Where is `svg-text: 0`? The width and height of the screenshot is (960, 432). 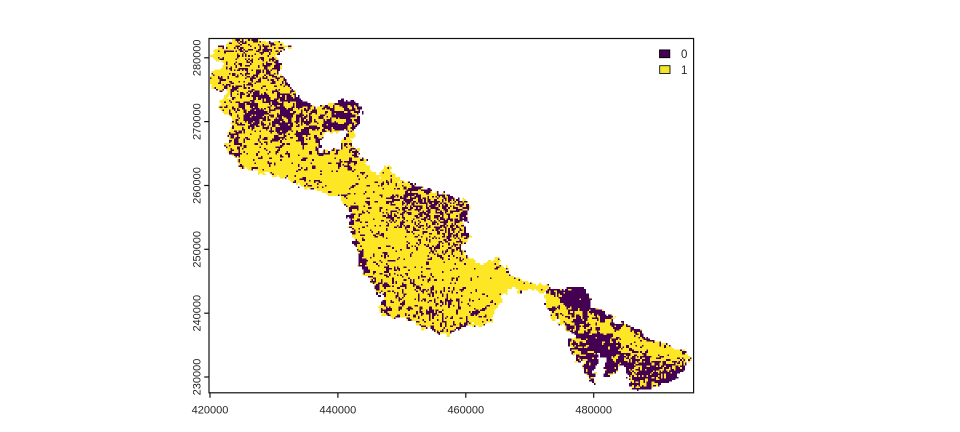
svg-text: 0 is located at coordinates (684, 55).